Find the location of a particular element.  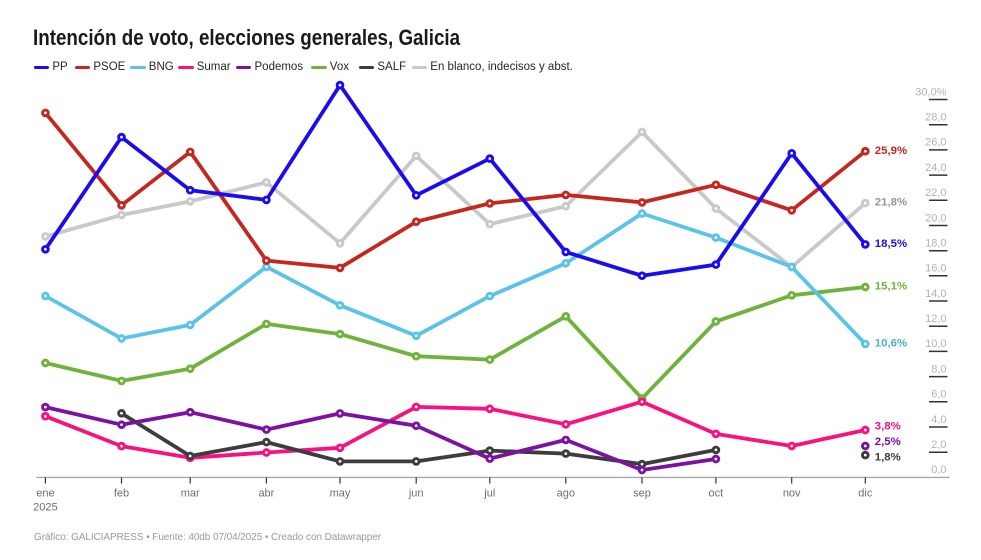

svg-text: abr is located at coordinates (266, 494).